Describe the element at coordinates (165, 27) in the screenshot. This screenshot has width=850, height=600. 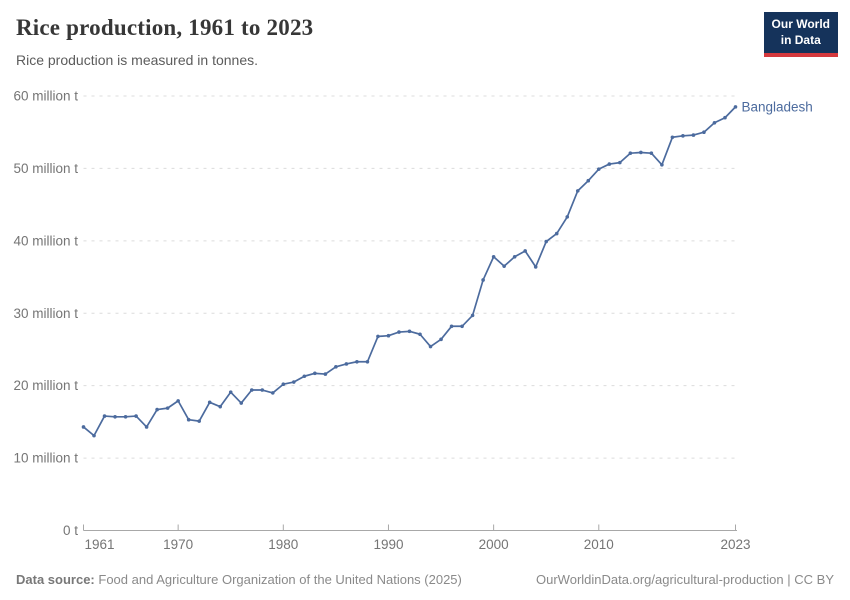
I see `page-title: Rice production, 1961 to 2023` at that location.